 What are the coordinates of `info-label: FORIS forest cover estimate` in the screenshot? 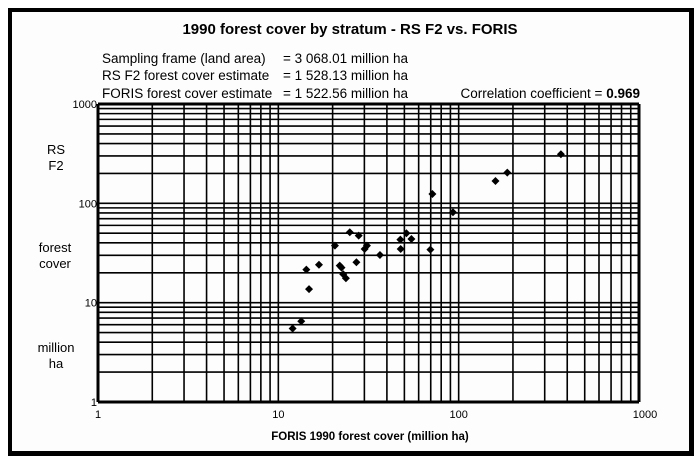 It's located at (187, 93).